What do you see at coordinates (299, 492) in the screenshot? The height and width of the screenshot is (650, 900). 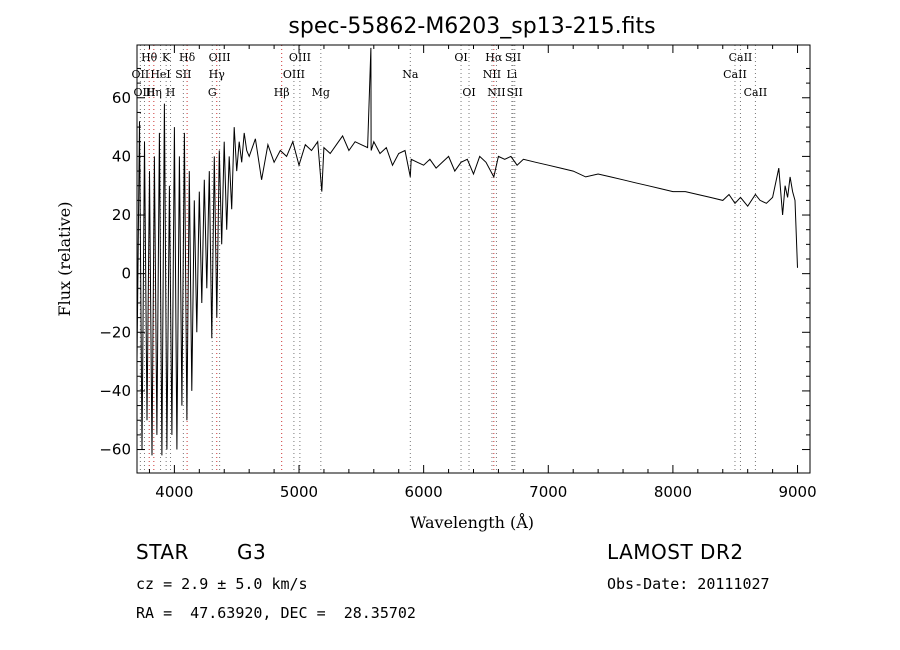 I see `x-tick-label: 5000` at bounding box center [299, 492].